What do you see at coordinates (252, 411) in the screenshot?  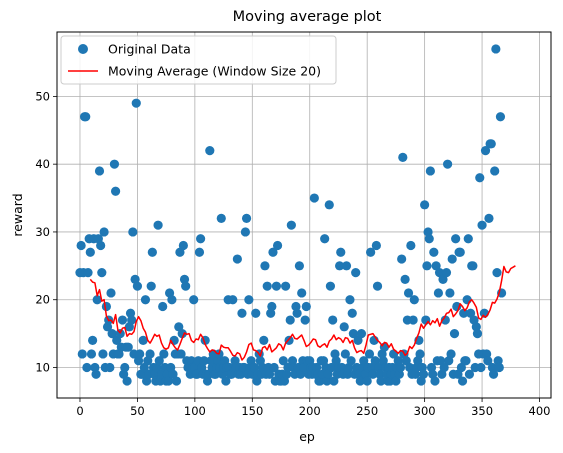 I see `x-tick-label: 150` at bounding box center [252, 411].